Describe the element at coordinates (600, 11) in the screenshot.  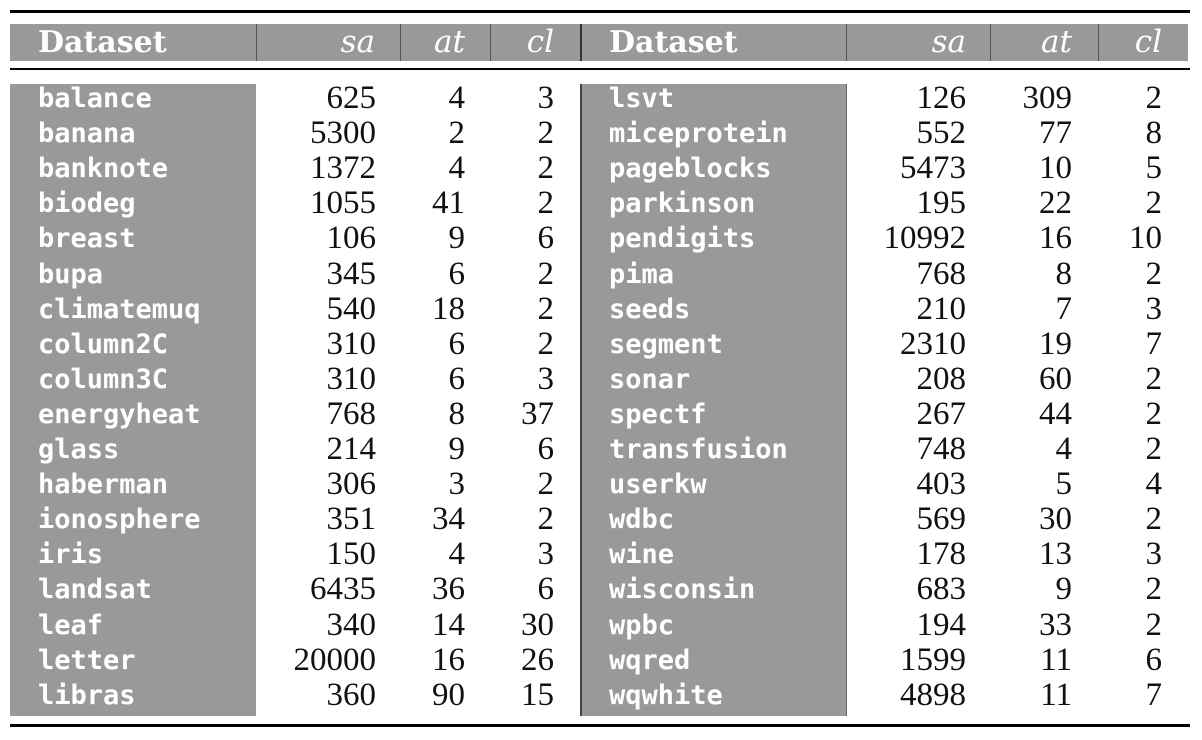
I see `table-top-rule` at that location.